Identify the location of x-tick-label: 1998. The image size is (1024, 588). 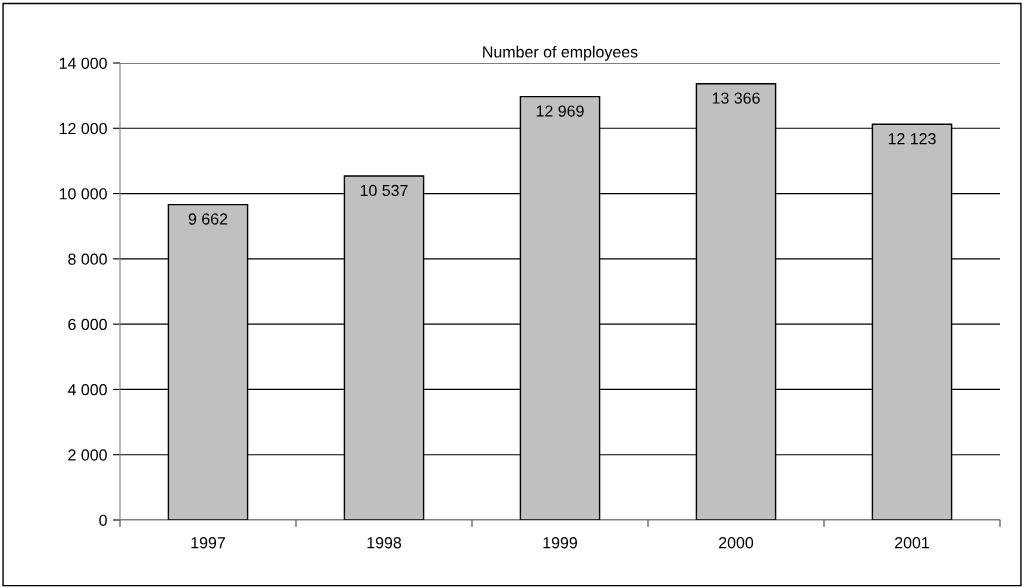
(384, 543).